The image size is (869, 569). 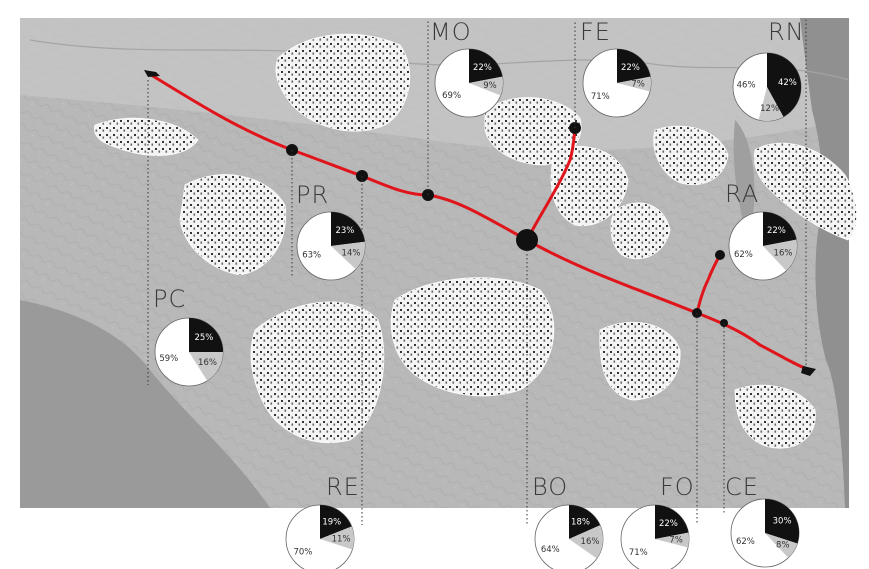 I want to click on city-code-label: BO, so click(x=550, y=487).